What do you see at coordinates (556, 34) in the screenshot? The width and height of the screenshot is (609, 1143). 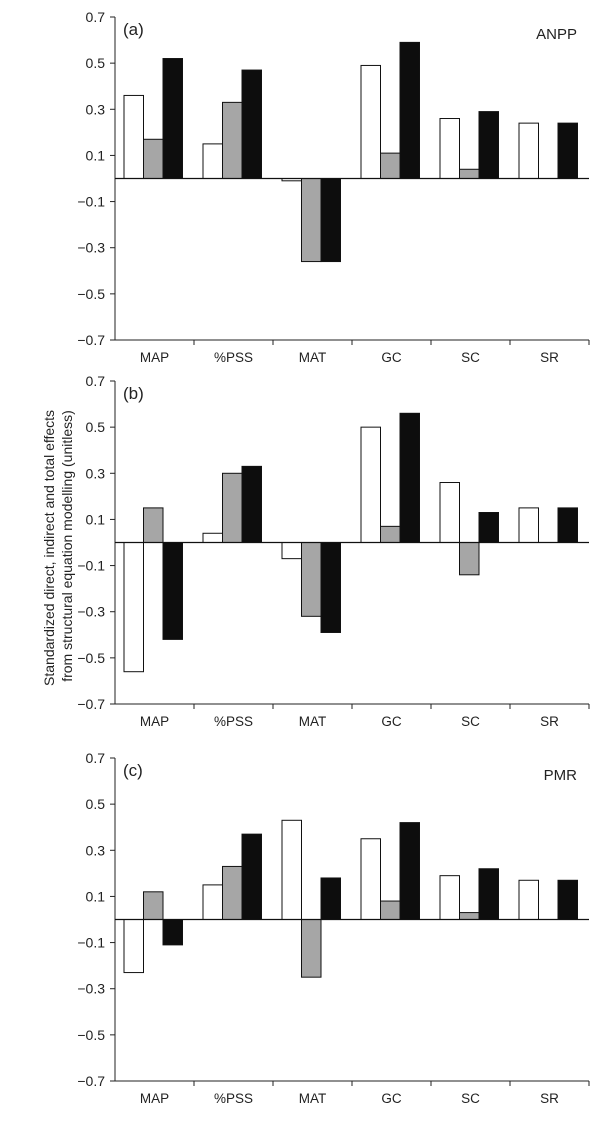 I see `panel-title: ANPP` at bounding box center [556, 34].